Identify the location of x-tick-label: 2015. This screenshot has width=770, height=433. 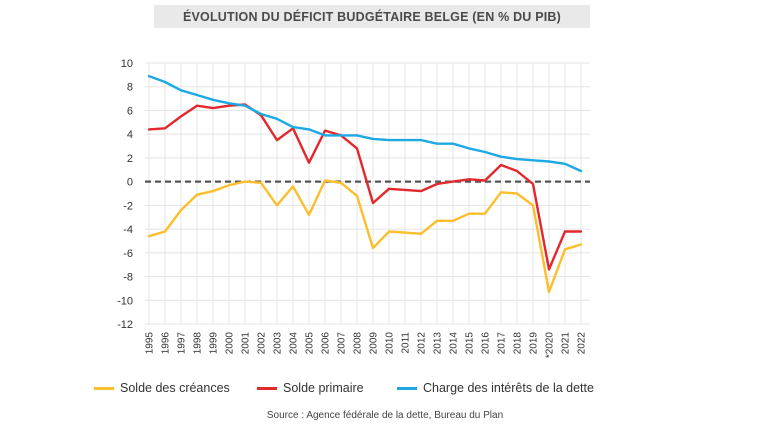
(470, 343).